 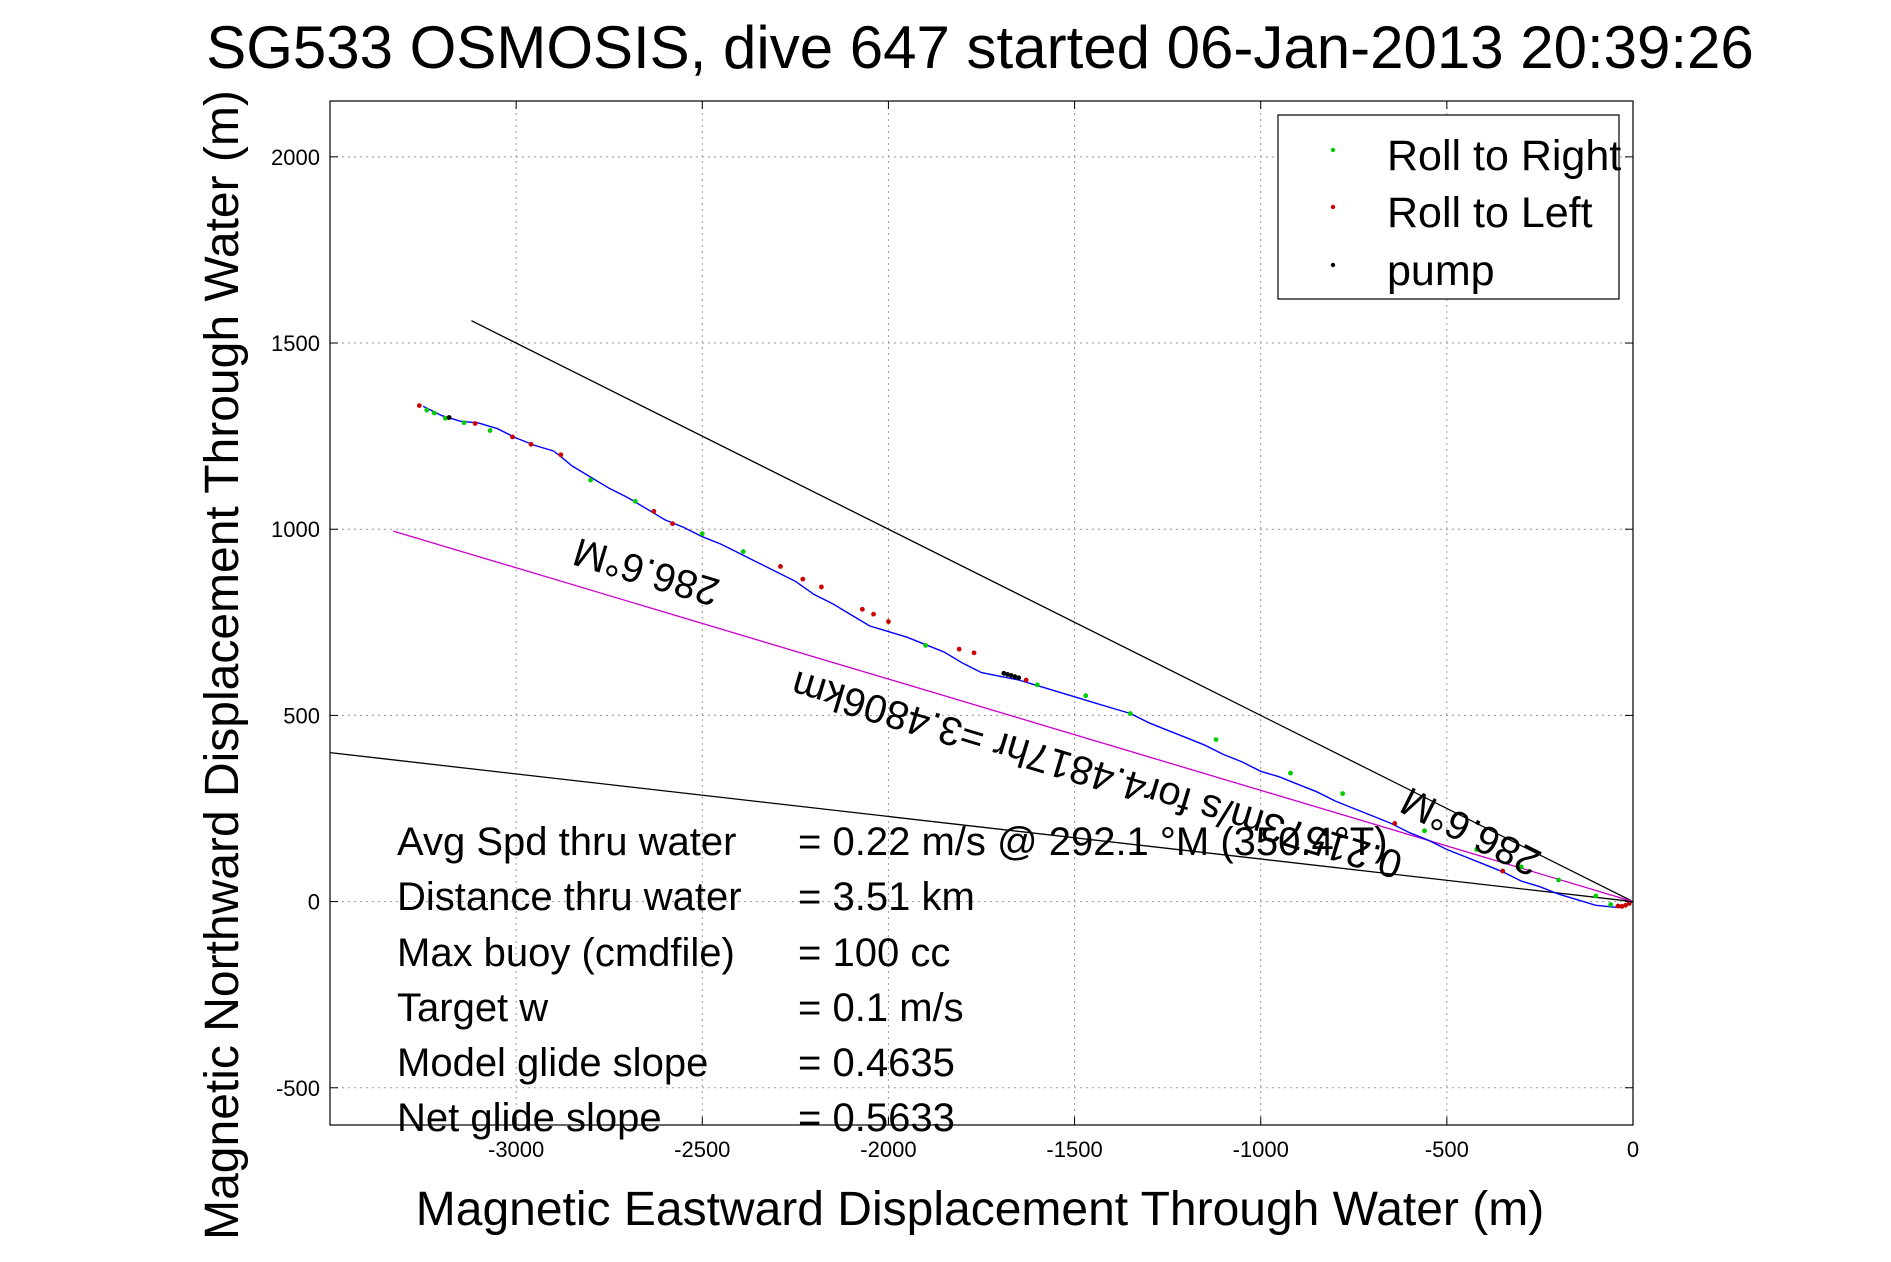 What do you see at coordinates (881, 1008) in the screenshot?
I see `stat-value-target-w: = 0.1 m/s` at bounding box center [881, 1008].